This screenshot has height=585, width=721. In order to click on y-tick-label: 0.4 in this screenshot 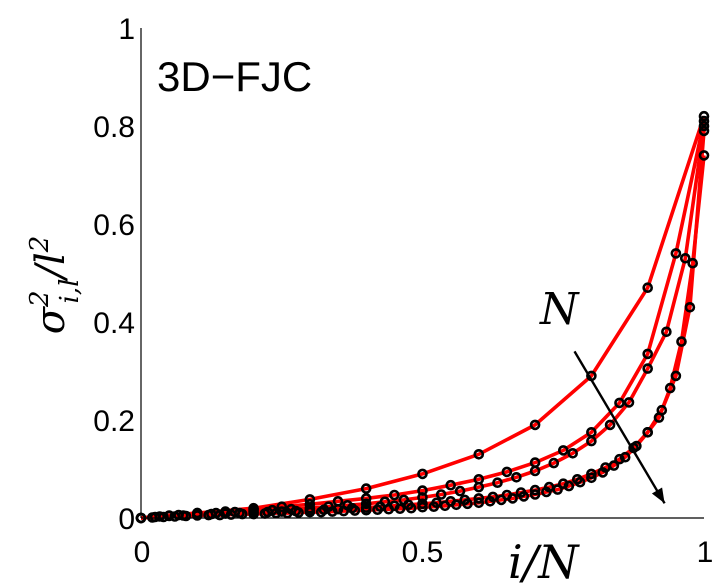, I will do `click(114, 323)`.